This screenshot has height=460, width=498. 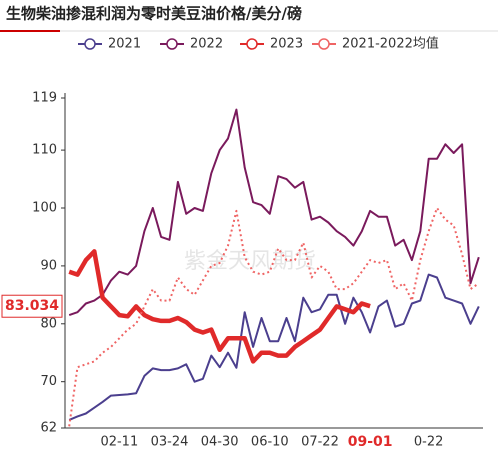 I want to click on value-label: 83.034, so click(x=32, y=306).